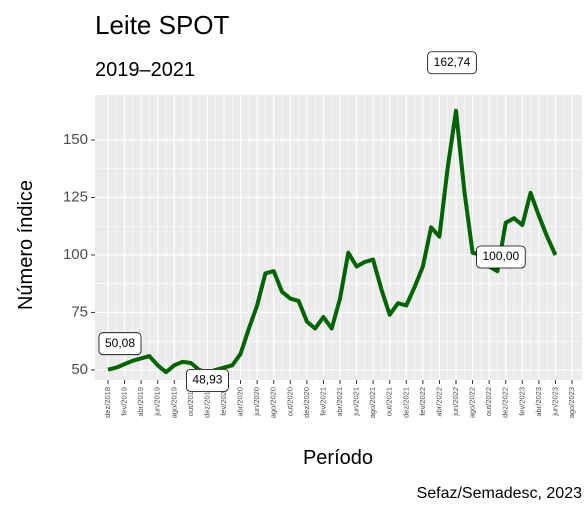 The height and width of the screenshot is (510, 584). What do you see at coordinates (372, 402) in the screenshot?
I see `x-tick-label: ago/2021` at bounding box center [372, 402].